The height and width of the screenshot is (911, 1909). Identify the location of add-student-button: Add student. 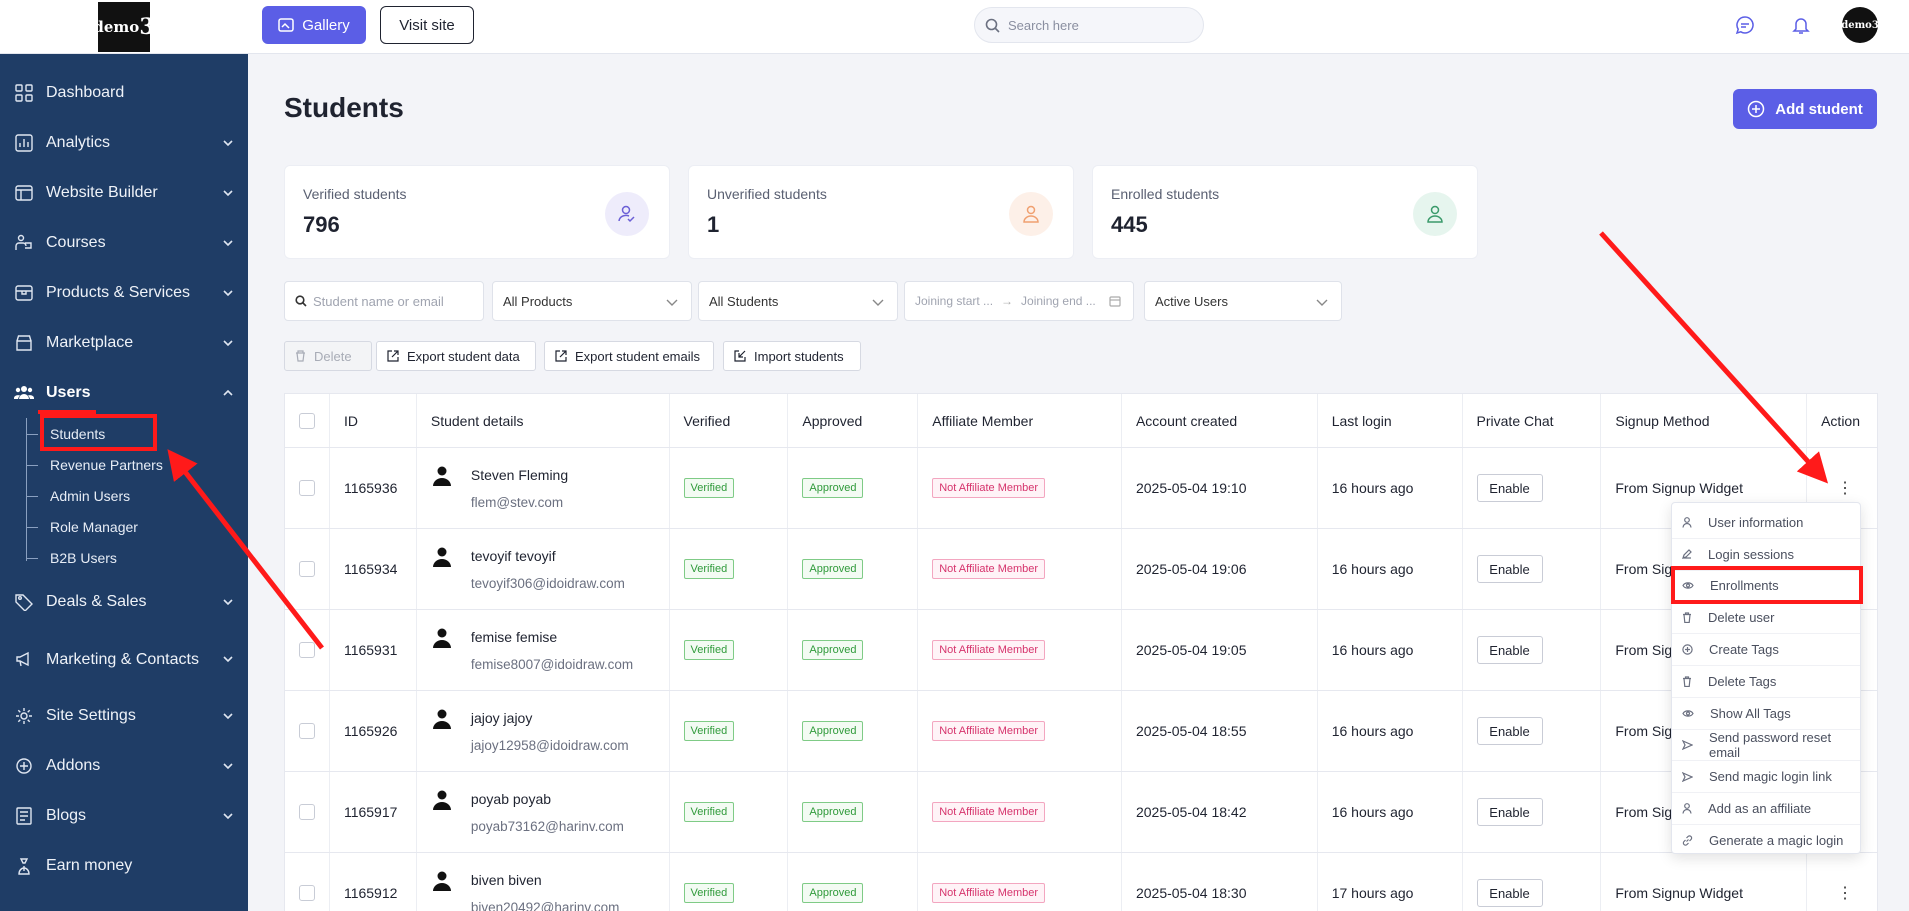
(1805, 109).